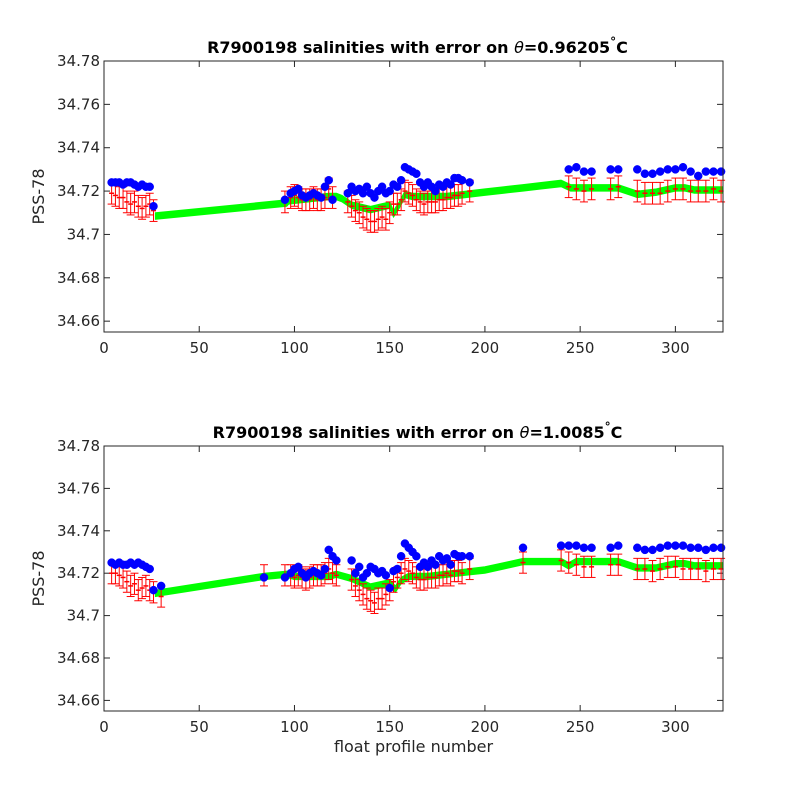 The image size is (800, 800). Describe the element at coordinates (580, 348) in the screenshot. I see `x-tick-label: 250` at that location.